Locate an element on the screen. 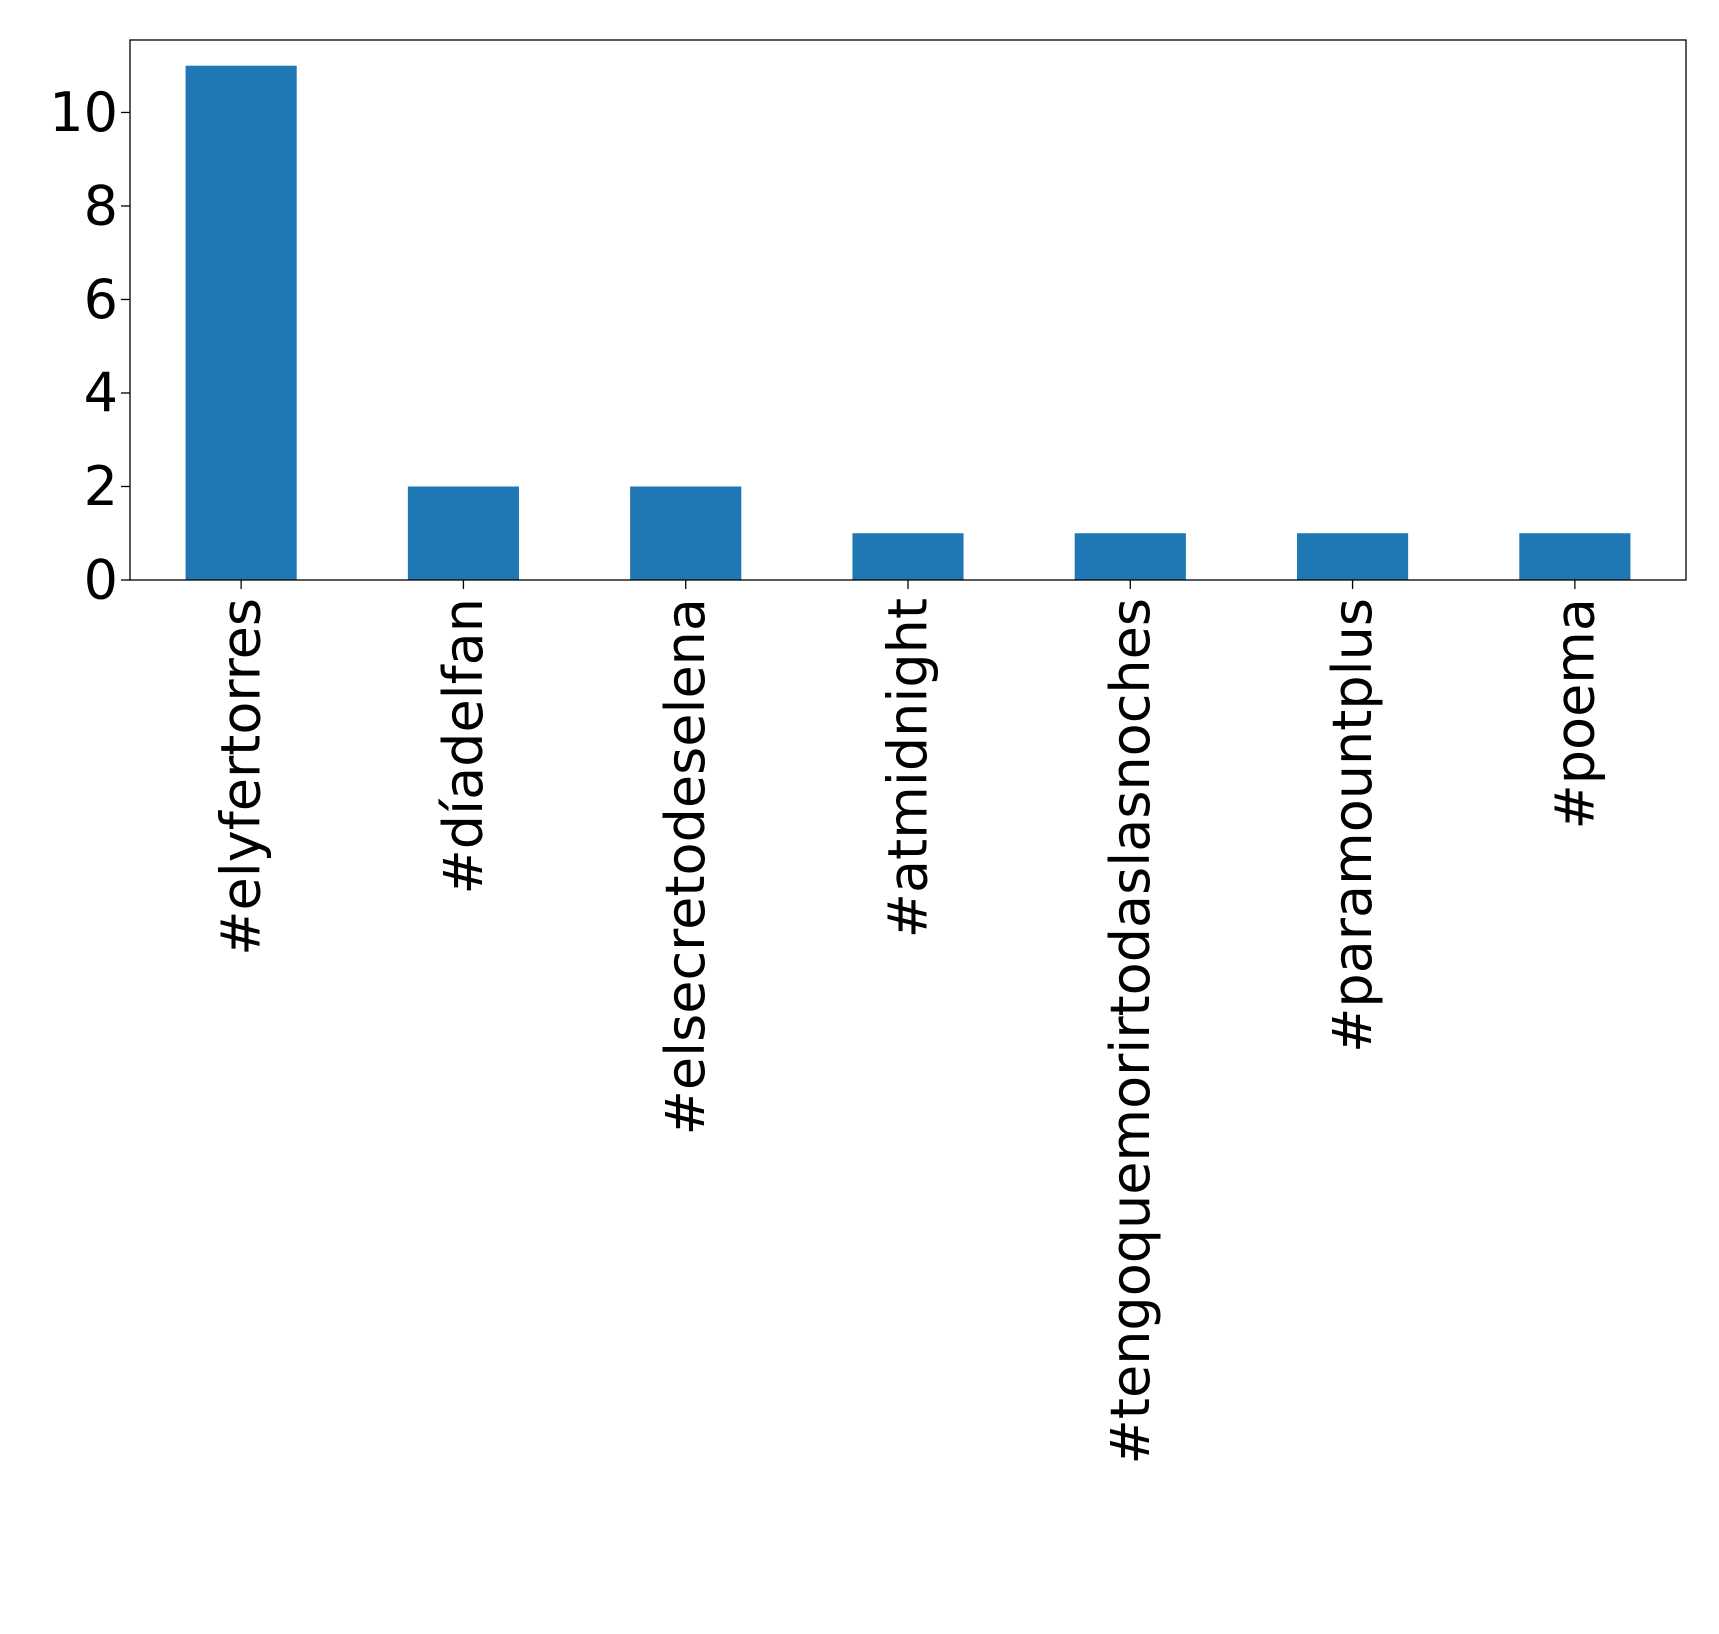  y-tick-label-0: 0 is located at coordinates (101, 580).